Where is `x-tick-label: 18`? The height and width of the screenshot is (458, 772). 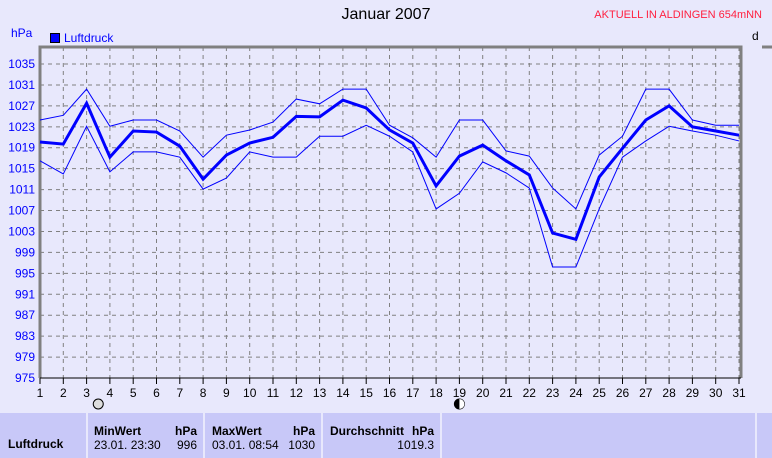 x-tick-label: 18 is located at coordinates (436, 393).